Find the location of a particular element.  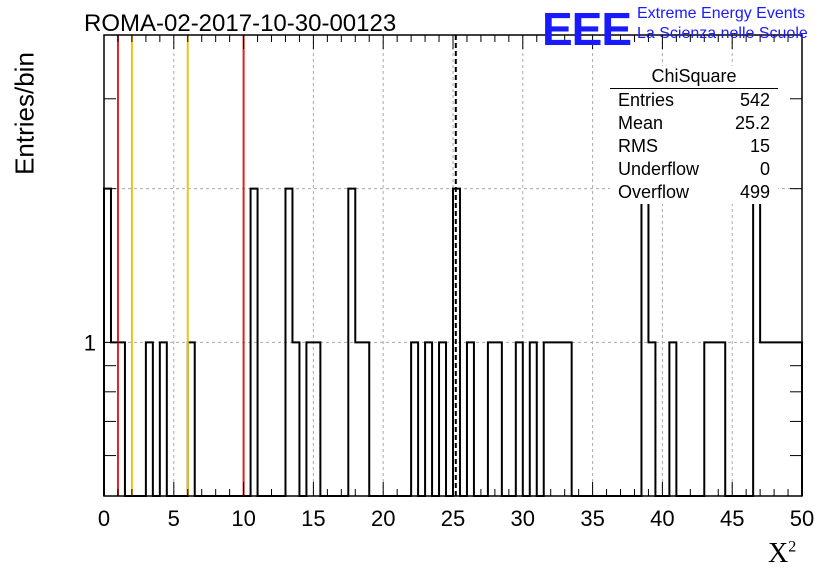

x-tick-label: 10 is located at coordinates (243, 518).